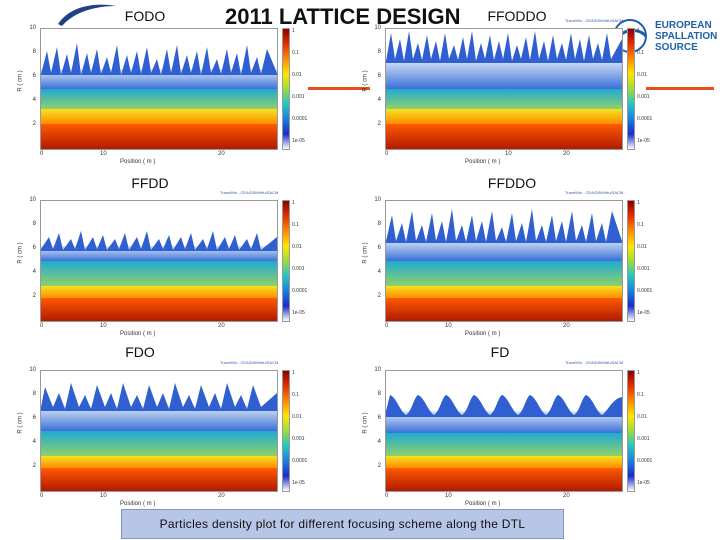  I want to click on scheme-label-fodo: FODO, so click(145, 16).